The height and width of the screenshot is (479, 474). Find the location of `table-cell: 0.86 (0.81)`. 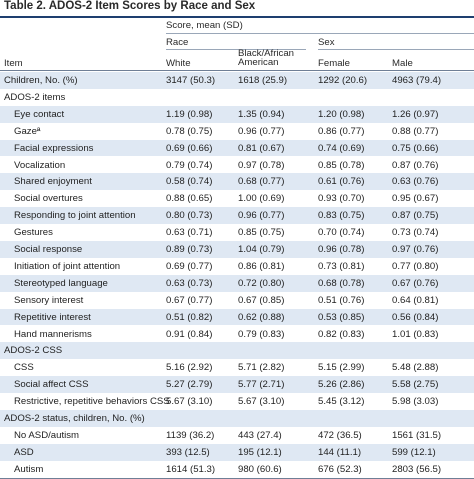

table-cell: 0.86 (0.81) is located at coordinates (261, 266).